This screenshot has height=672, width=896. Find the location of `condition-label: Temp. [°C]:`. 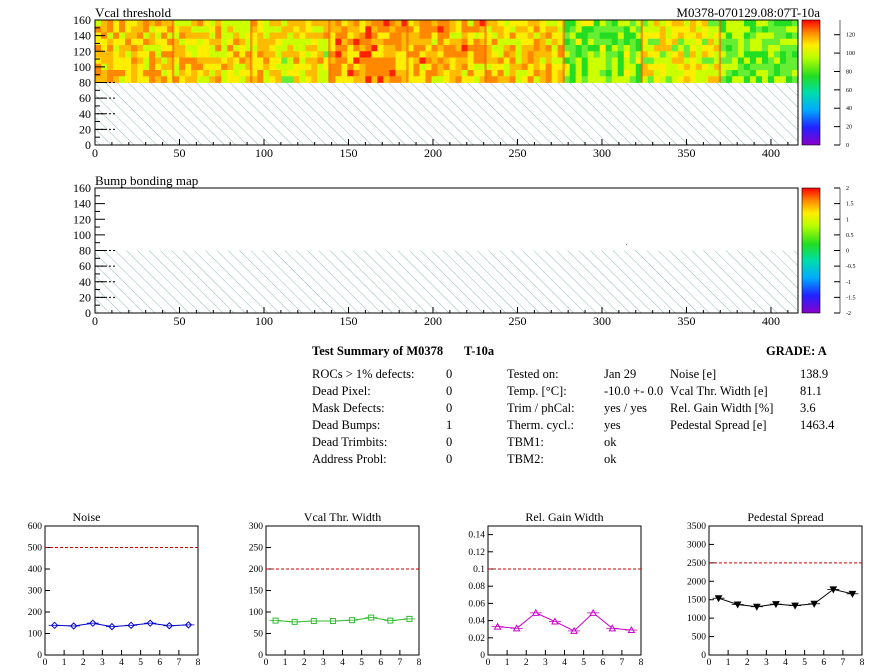

condition-label: Temp. [°C]: is located at coordinates (537, 391).